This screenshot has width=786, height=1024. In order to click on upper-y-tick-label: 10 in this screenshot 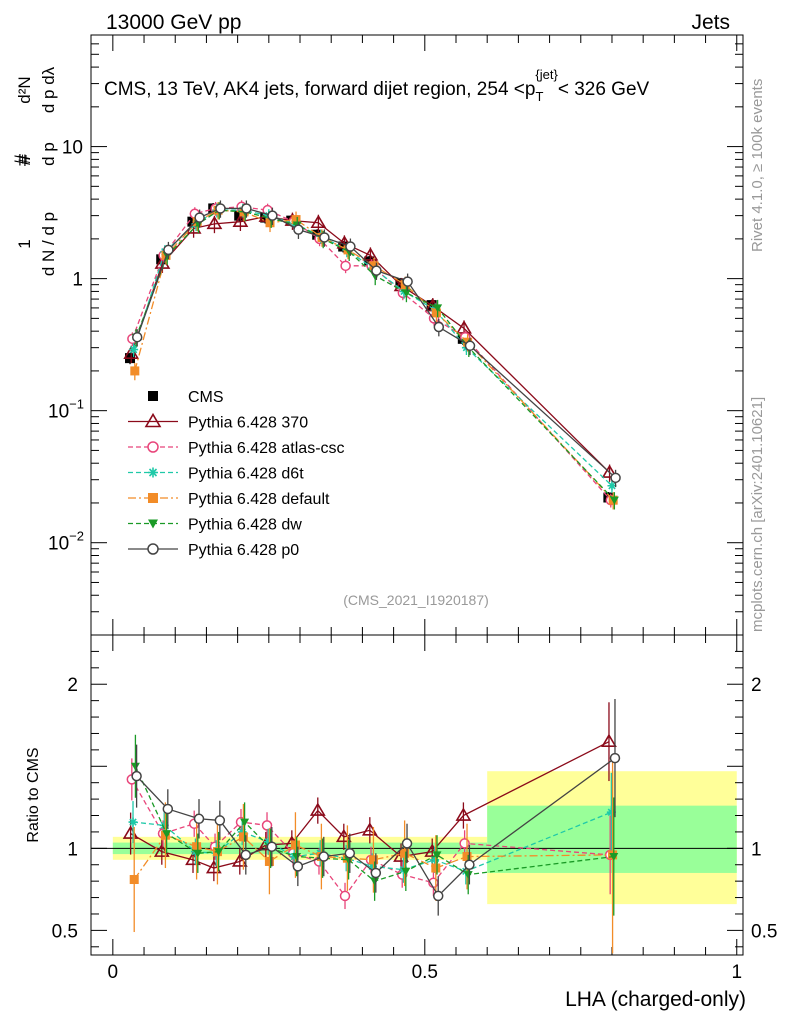, I will do `click(72, 148)`.